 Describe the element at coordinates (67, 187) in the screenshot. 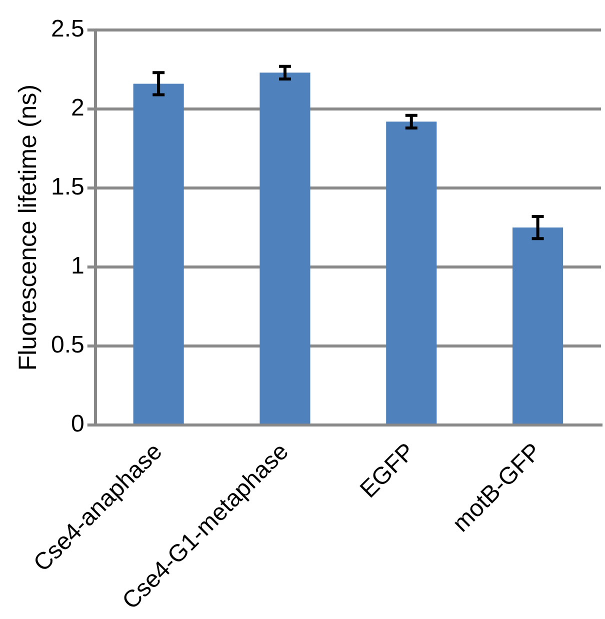

I see `y-tick-label: 1.5` at that location.